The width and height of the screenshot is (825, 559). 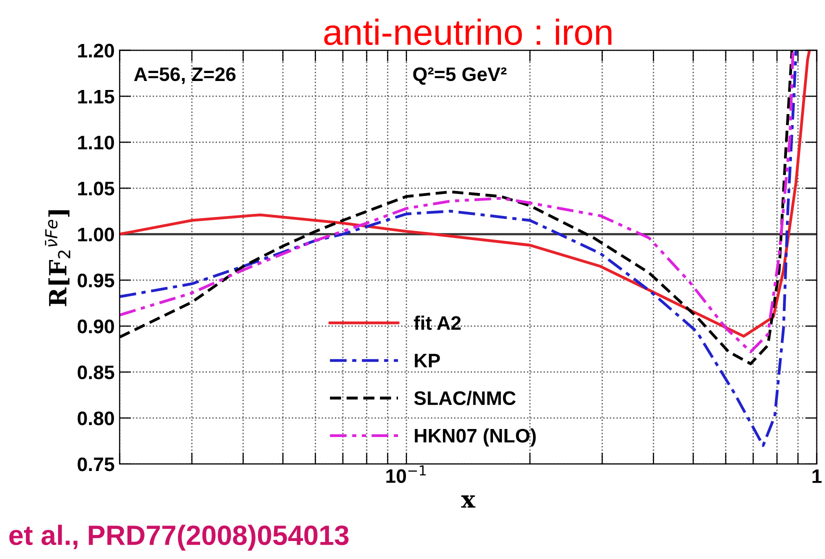 What do you see at coordinates (96, 327) in the screenshot?
I see `y-tick-label: 0.90` at bounding box center [96, 327].